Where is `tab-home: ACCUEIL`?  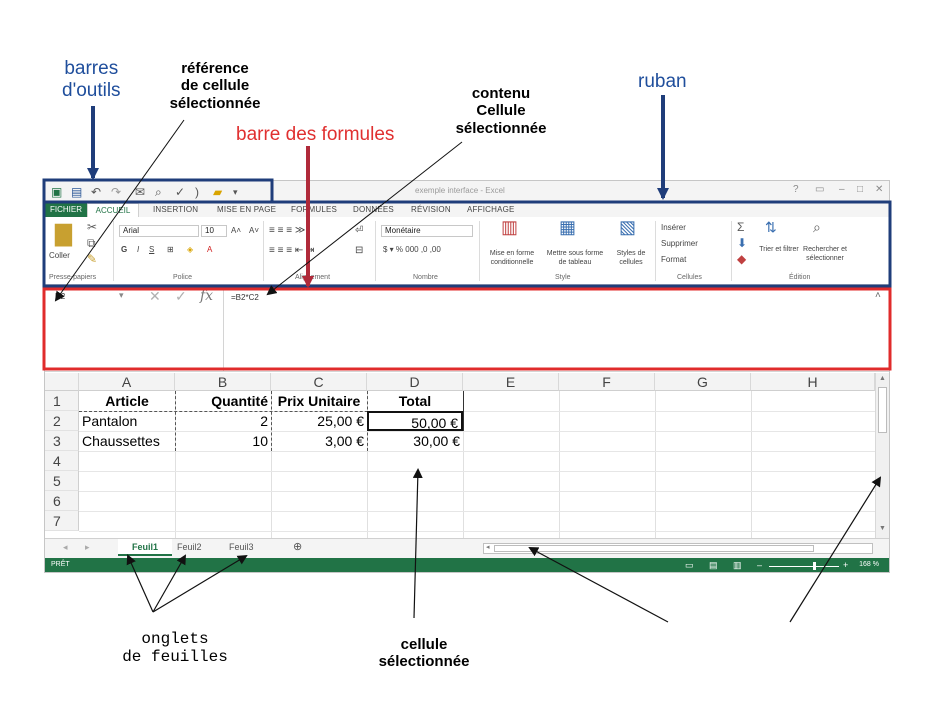
tab-home: ACCUEIL is located at coordinates (113, 210).